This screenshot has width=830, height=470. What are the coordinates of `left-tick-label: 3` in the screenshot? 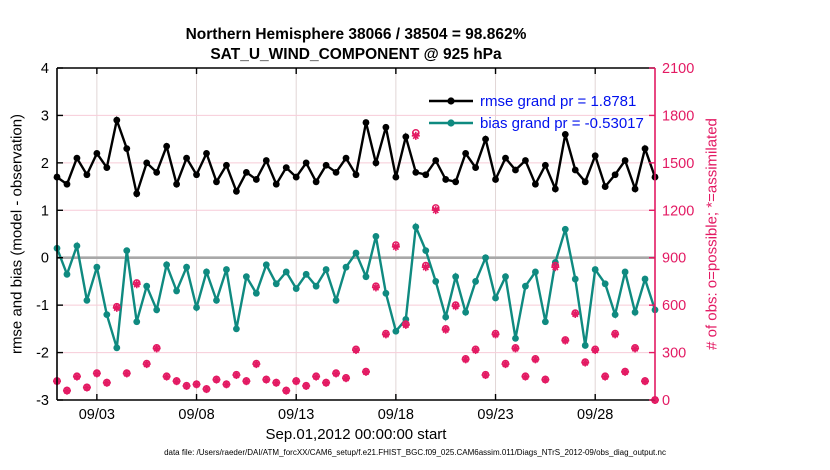 It's located at (45, 116).